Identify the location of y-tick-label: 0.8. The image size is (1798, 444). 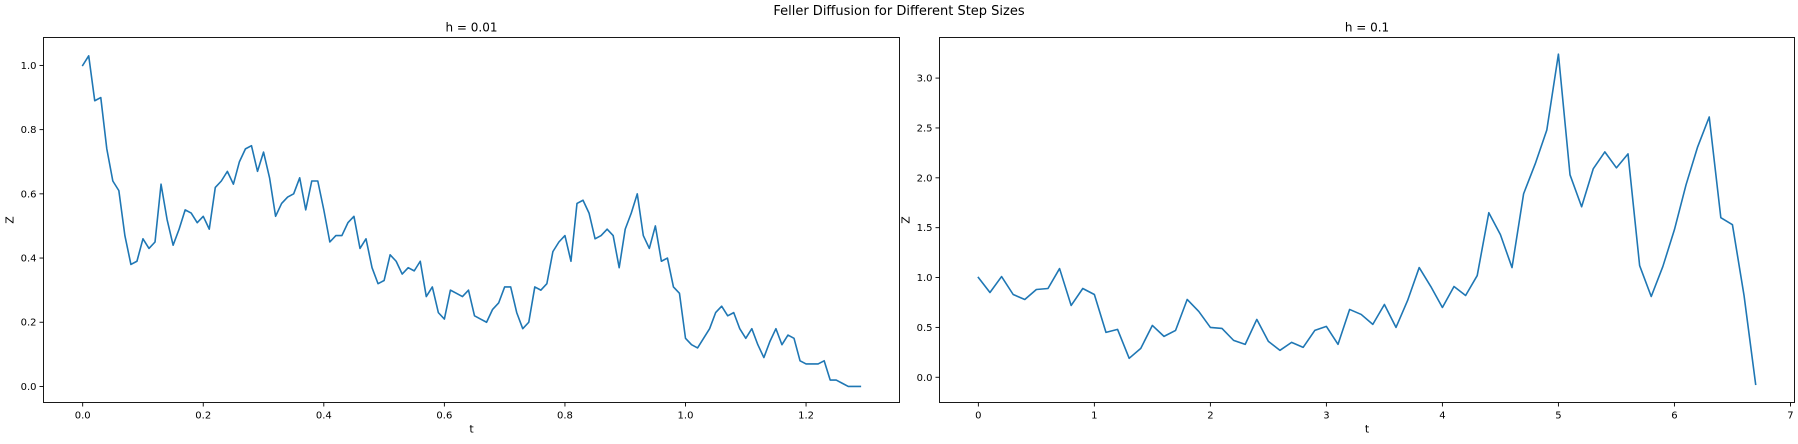
(29, 130).